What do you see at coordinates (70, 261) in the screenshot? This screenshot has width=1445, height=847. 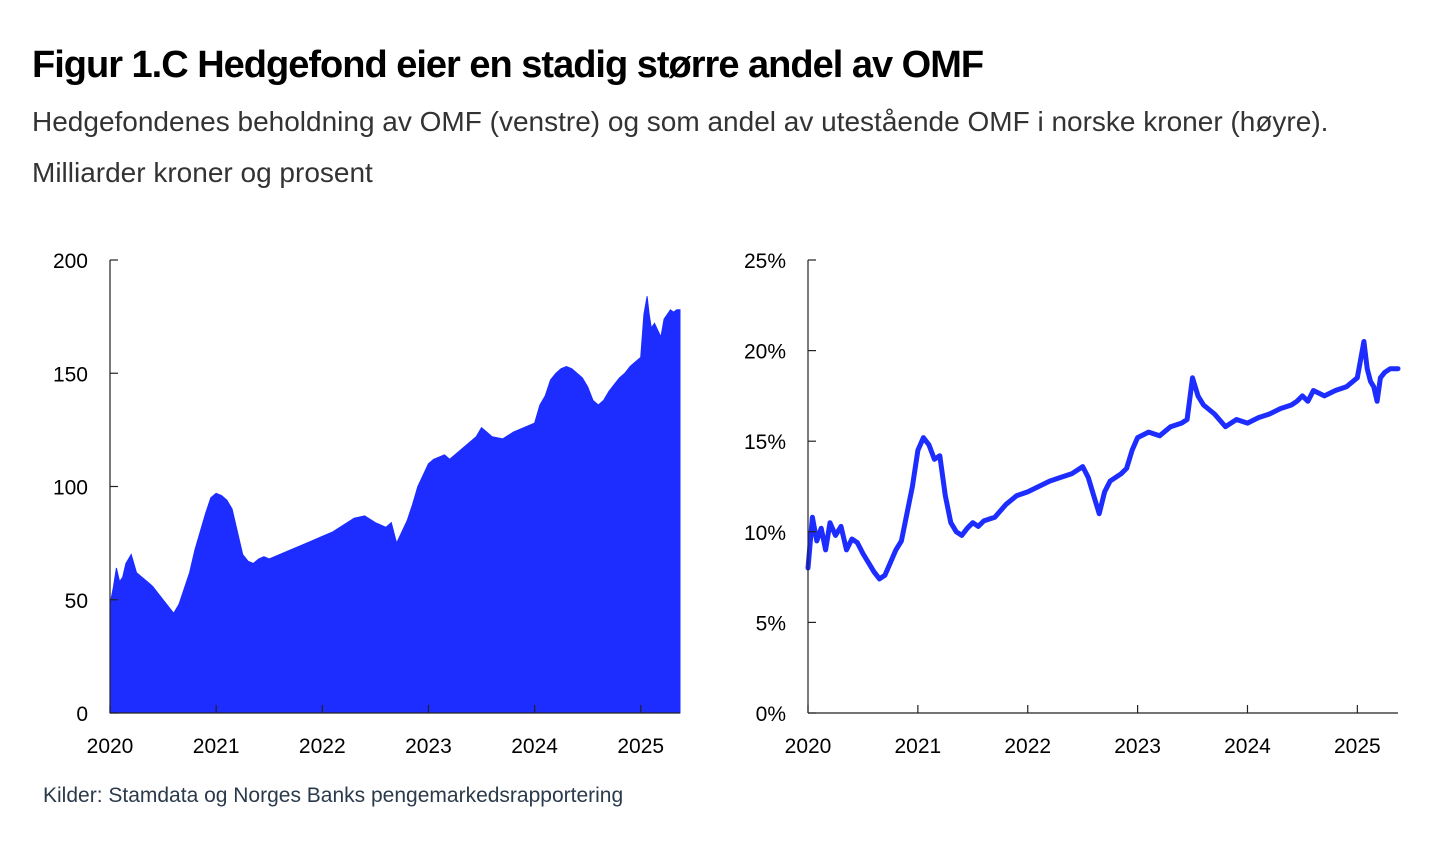 I see `y-tick-label: 200` at bounding box center [70, 261].